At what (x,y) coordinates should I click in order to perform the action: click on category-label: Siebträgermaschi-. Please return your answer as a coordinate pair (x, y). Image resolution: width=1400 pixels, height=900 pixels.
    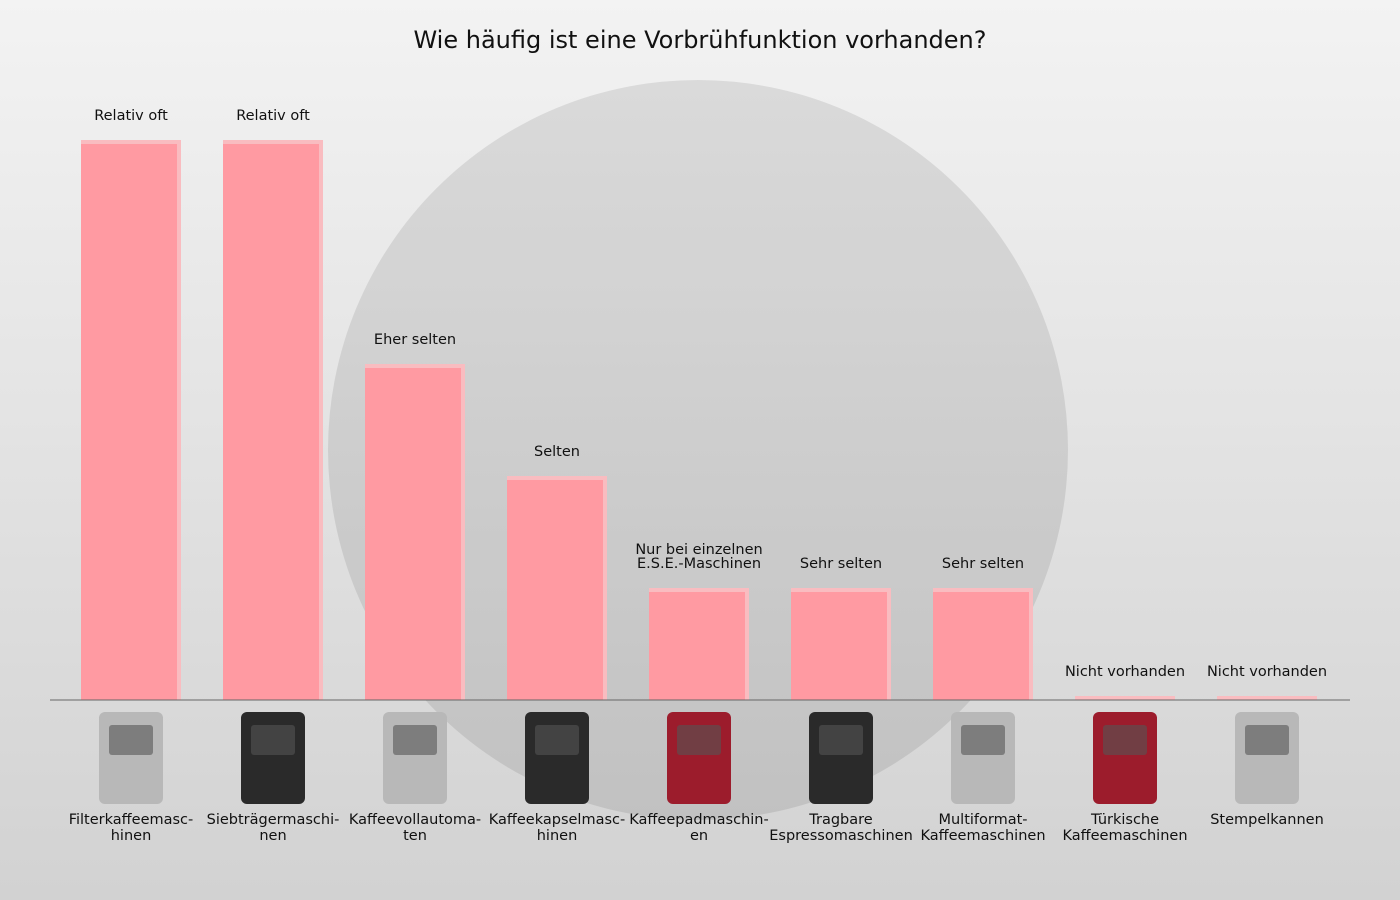
    Looking at the image, I should click on (273, 820).